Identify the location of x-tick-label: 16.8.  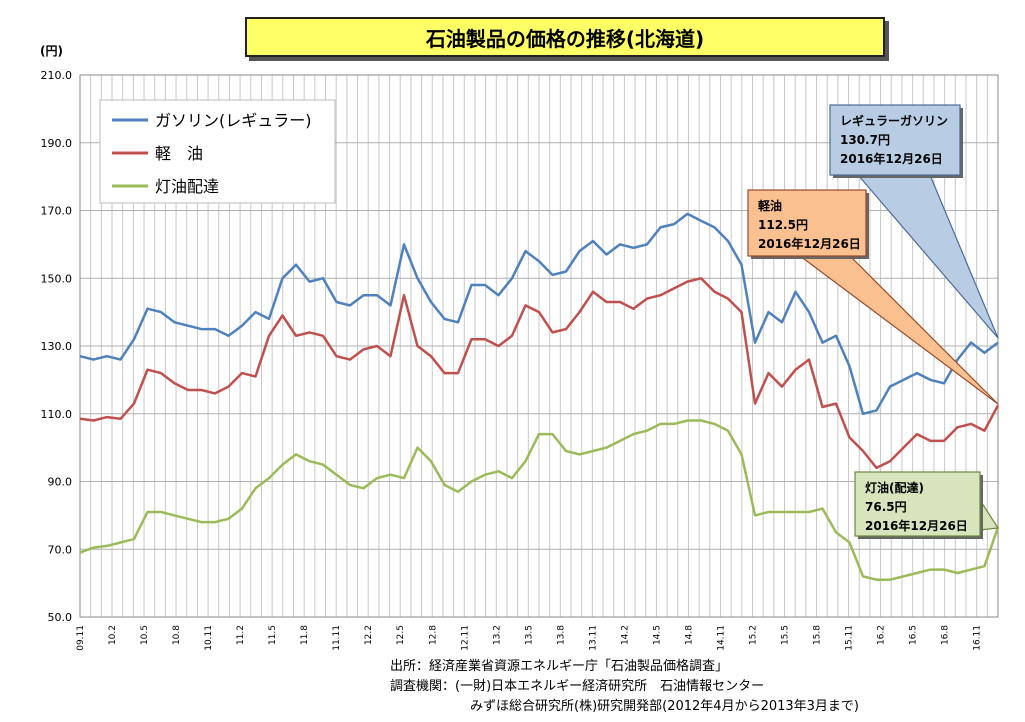
(946, 635).